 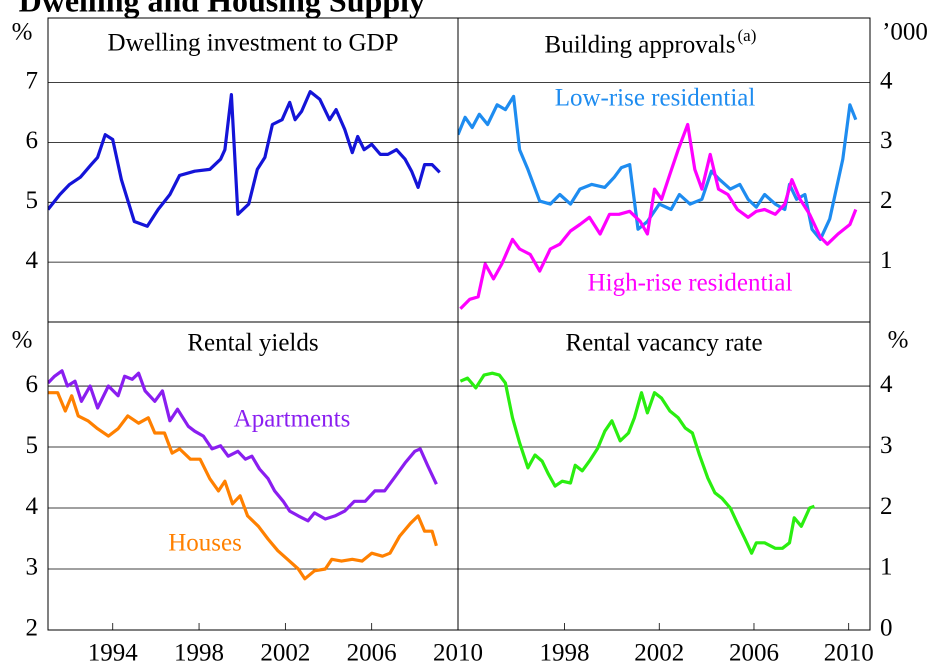 I want to click on panel-title: Rental yields, so click(x=252, y=343).